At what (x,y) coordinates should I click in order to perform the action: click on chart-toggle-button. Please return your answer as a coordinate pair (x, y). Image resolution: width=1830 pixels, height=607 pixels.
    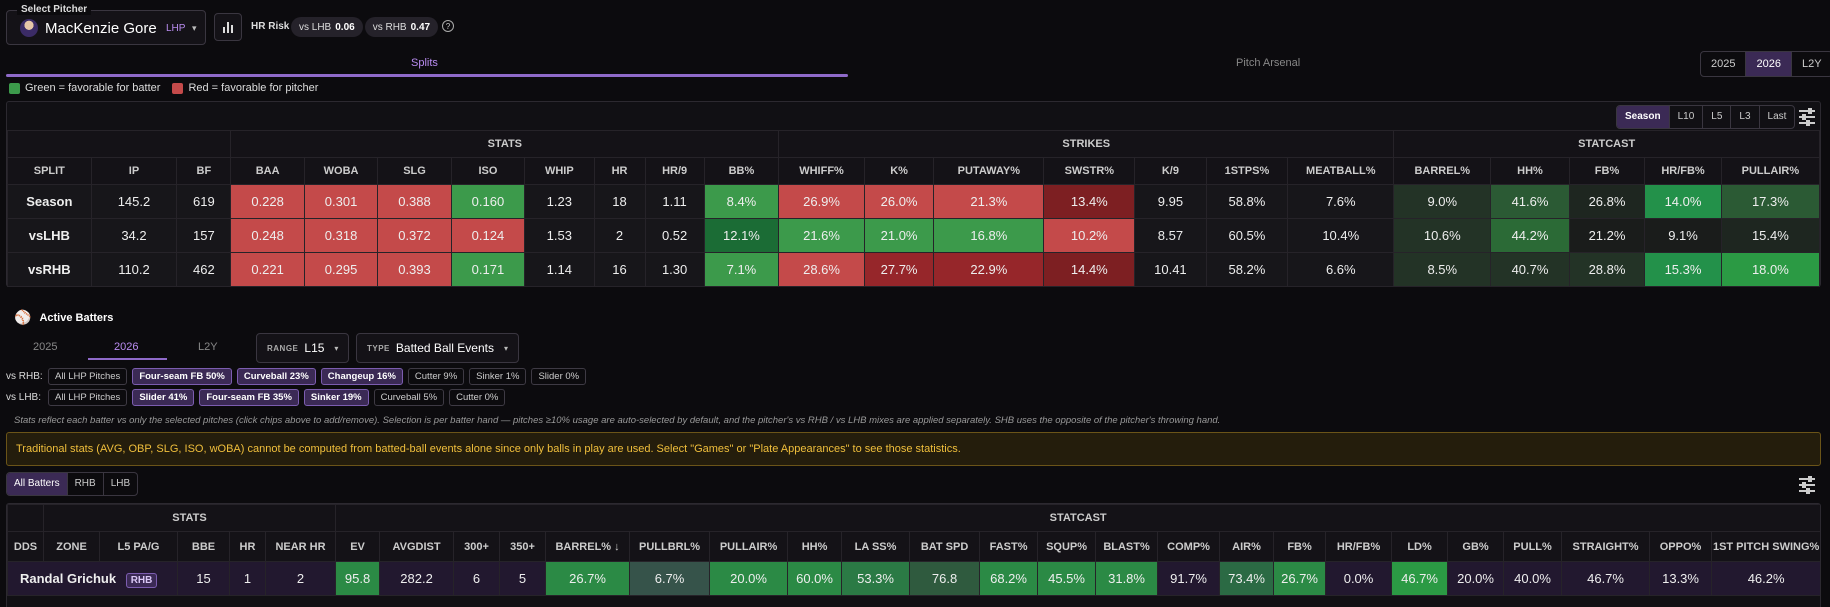
    Looking at the image, I should click on (228, 27).